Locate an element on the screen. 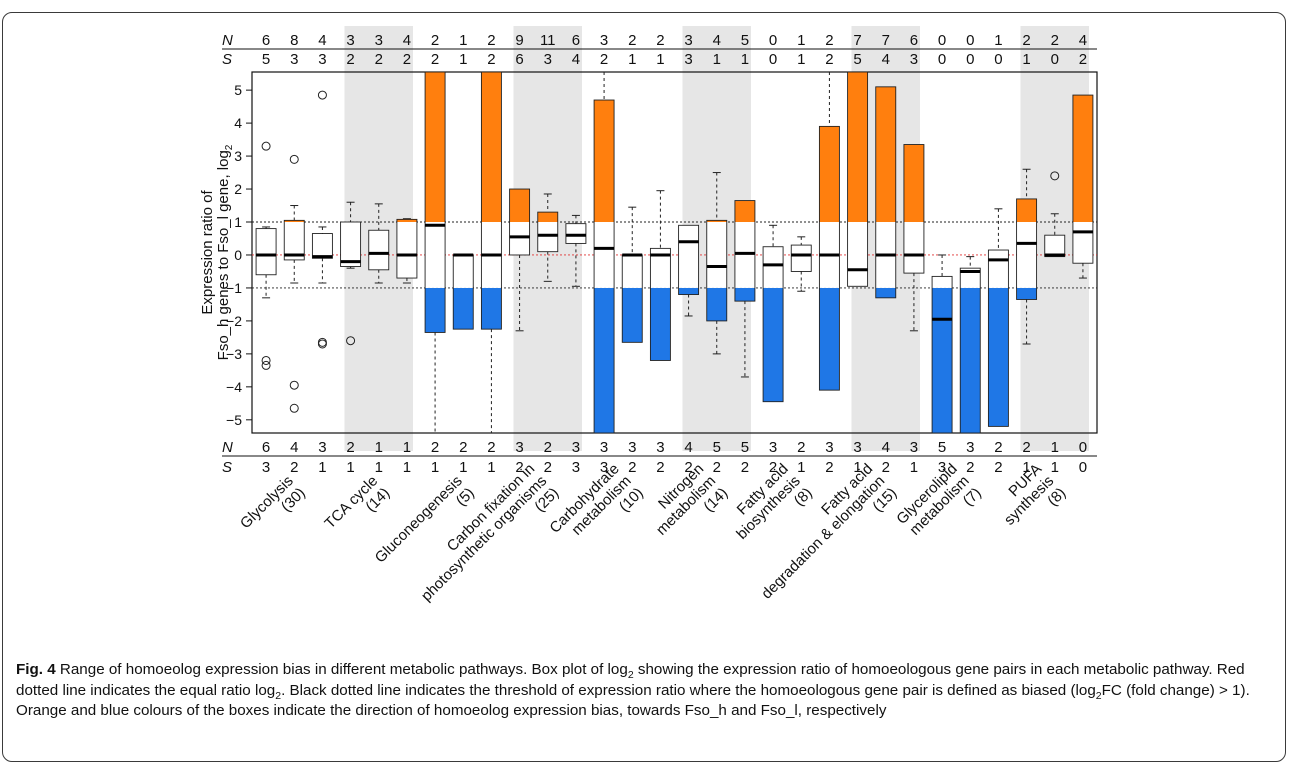 The width and height of the screenshot is (1292, 767). category-label: Glycolysis(30) is located at coordinates (273, 502).